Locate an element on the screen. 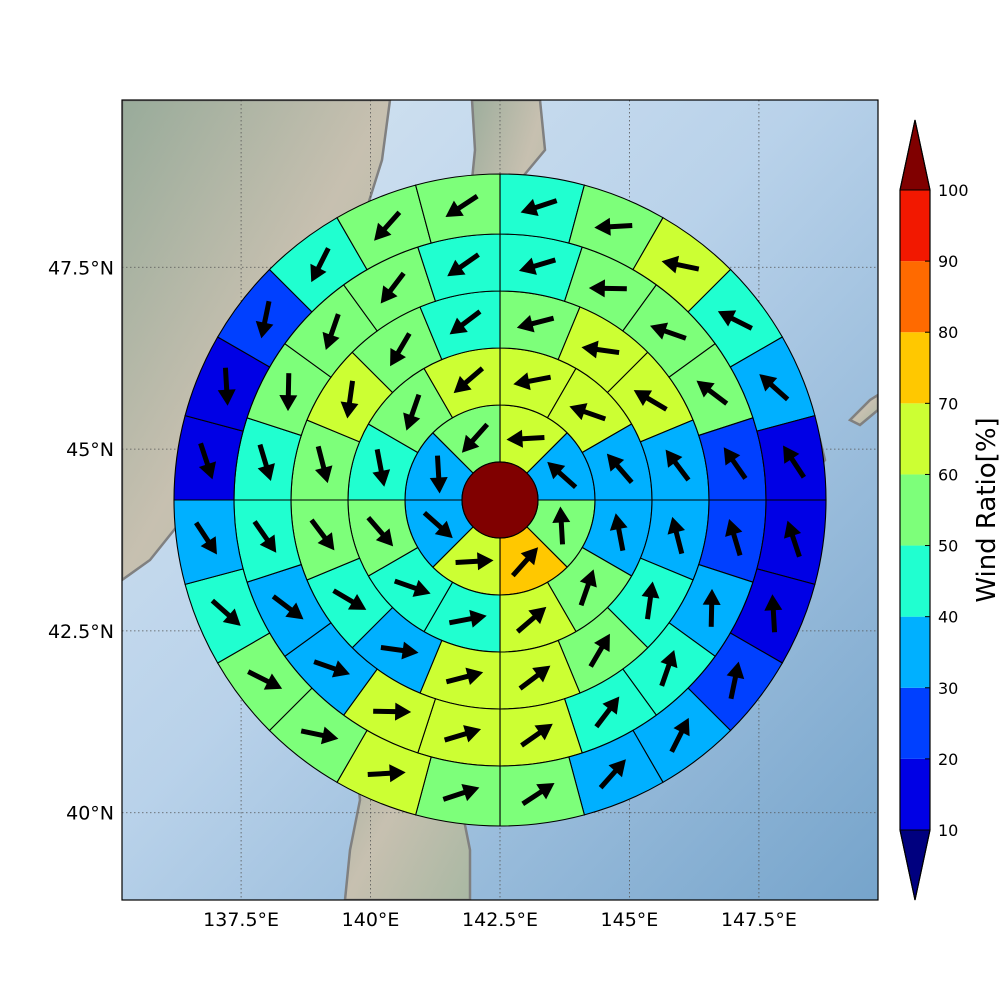 This screenshot has height=1000, width=1000. center-disk is located at coordinates (500, 500).